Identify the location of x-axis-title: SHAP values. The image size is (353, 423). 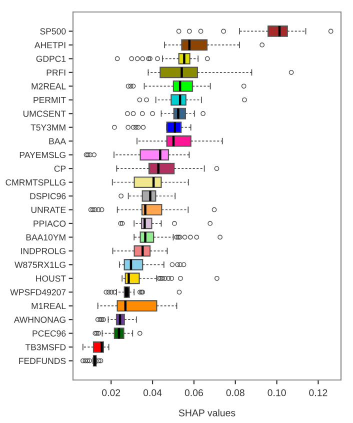
(207, 412).